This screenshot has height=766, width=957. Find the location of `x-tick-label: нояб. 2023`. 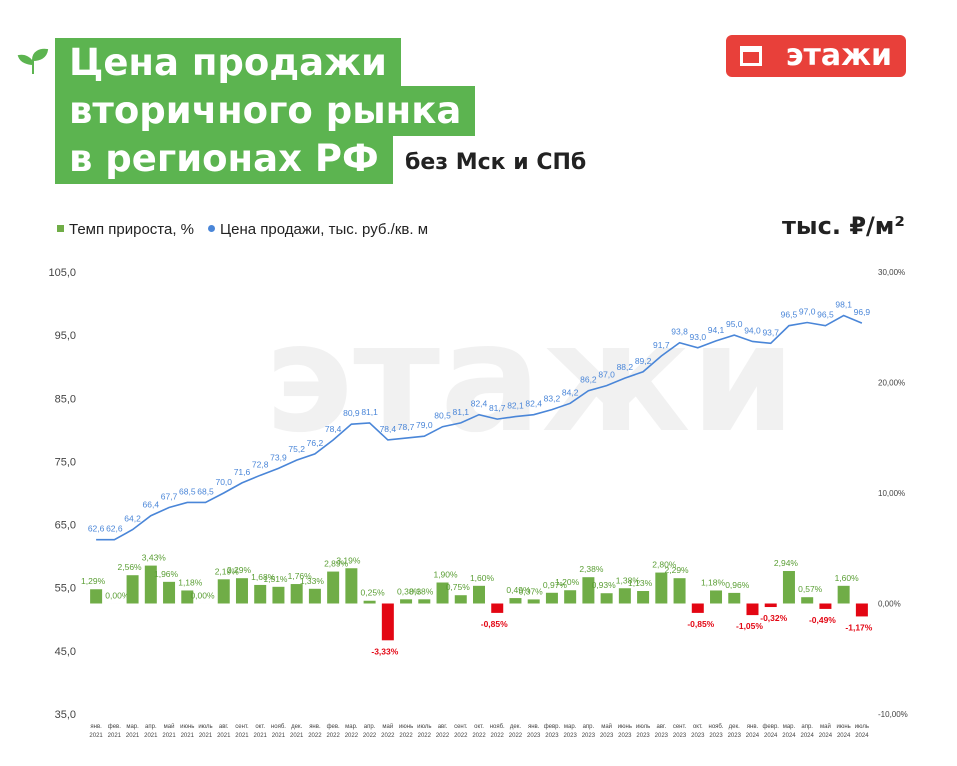

x-tick-label: нояб. 2023 is located at coordinates (716, 731).